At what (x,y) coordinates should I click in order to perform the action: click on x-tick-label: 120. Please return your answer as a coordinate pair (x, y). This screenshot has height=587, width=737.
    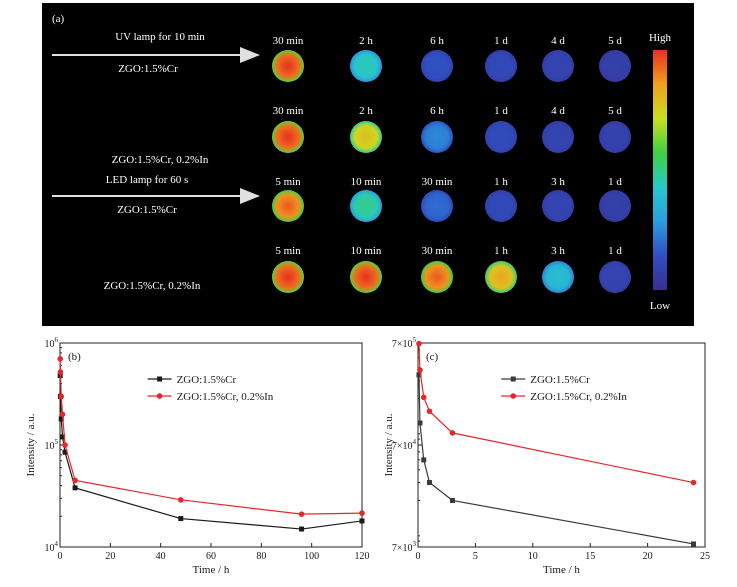
    Looking at the image, I should click on (362, 556).